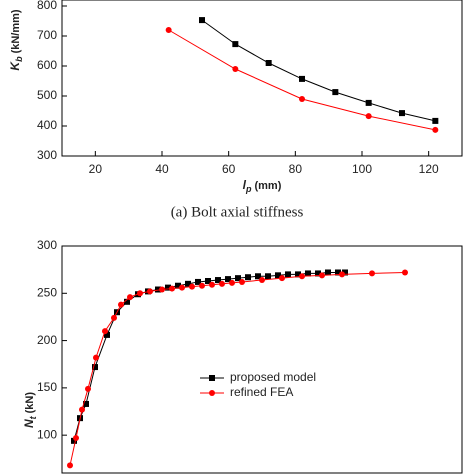 This screenshot has height=474, width=474. Describe the element at coordinates (47, 125) in the screenshot. I see `y-tick-label: 400` at that location.